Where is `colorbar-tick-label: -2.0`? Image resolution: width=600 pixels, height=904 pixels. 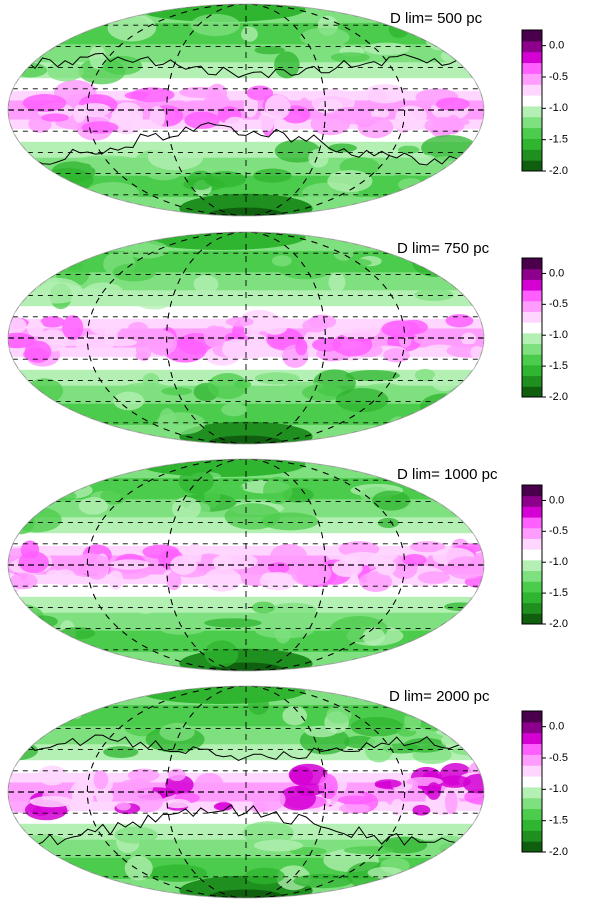 colorbar-tick-label: -2.0 is located at coordinates (558, 397).